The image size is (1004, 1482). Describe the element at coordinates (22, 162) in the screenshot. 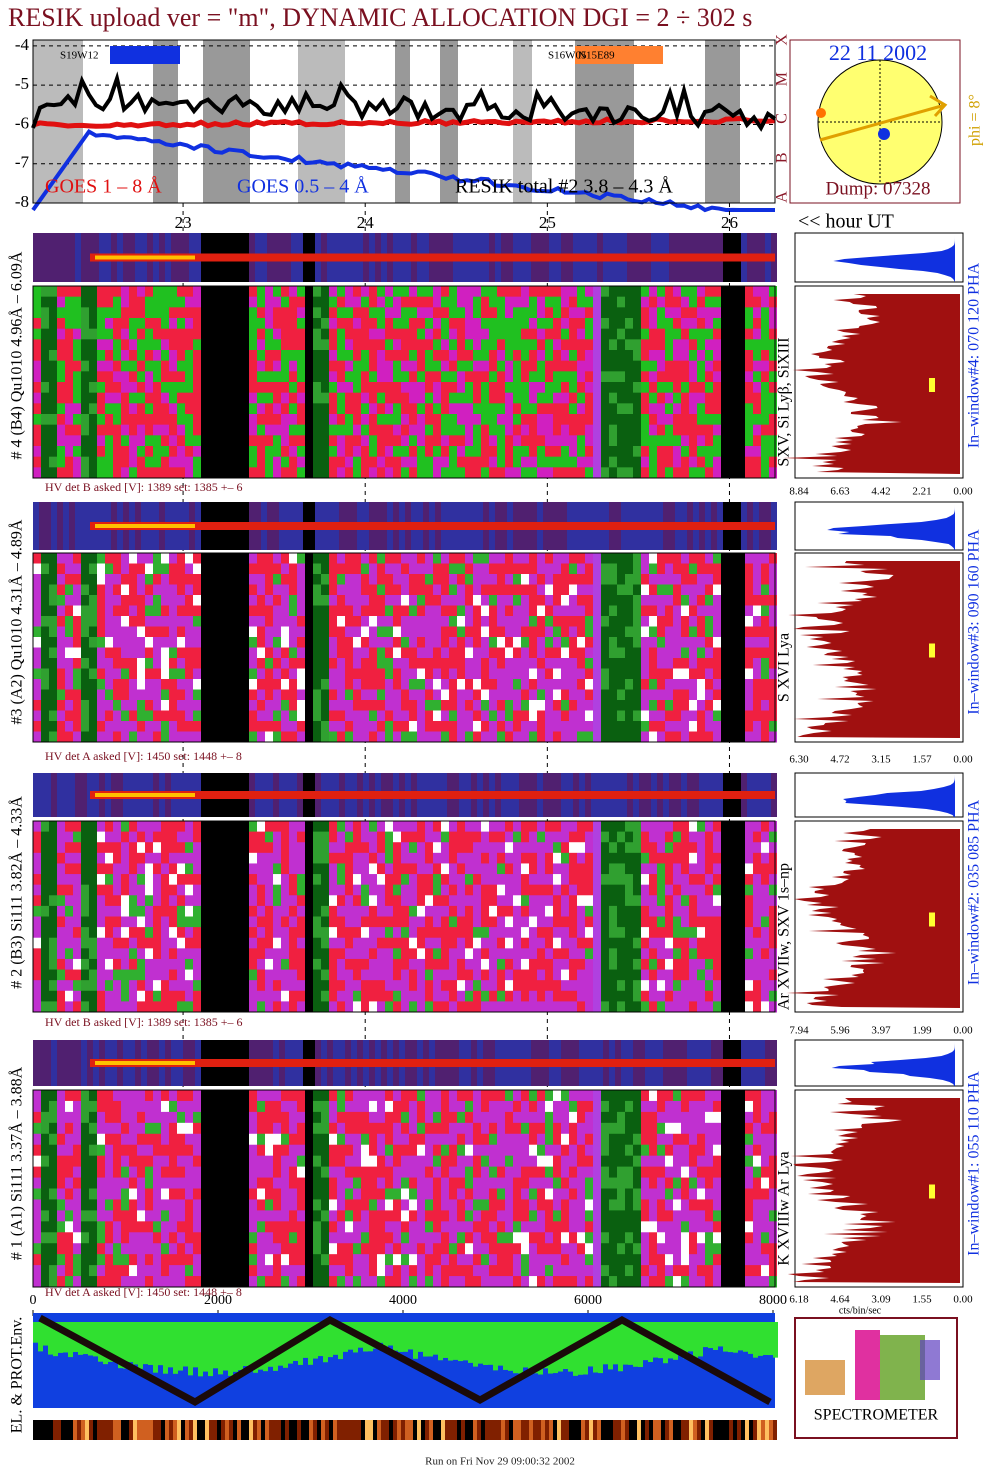

I see `y-tick-label: -7` at that location.